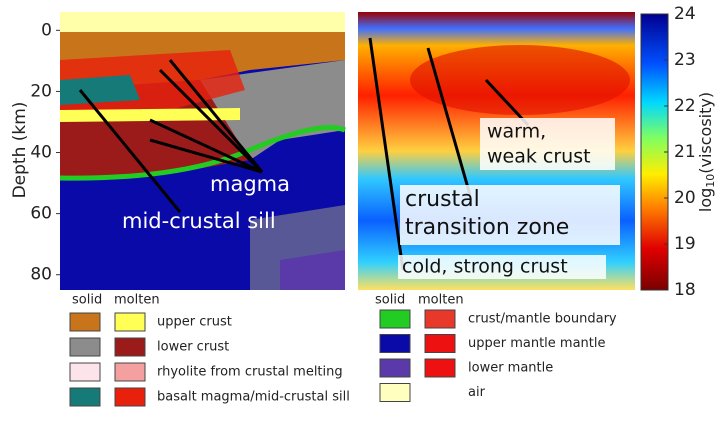 The image size is (720, 421). Describe the element at coordinates (41, 153) in the screenshot. I see `y-tick-label: 40` at that location.